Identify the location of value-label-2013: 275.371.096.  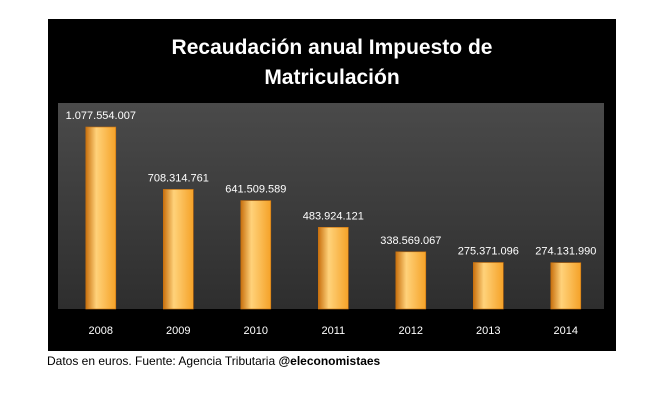
(488, 252).